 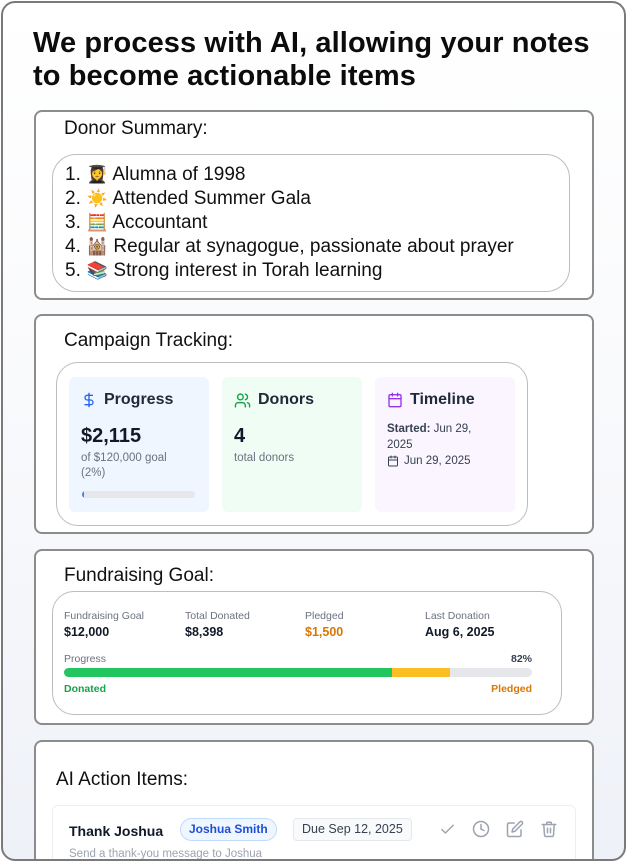 I want to click on goal-progress-label: Progress, so click(x=85, y=659).